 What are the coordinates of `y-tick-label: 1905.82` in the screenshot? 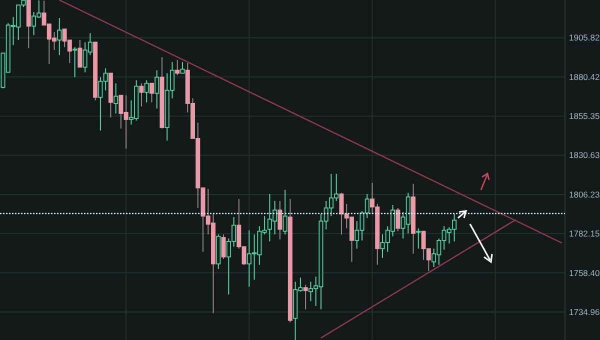 It's located at (584, 37).